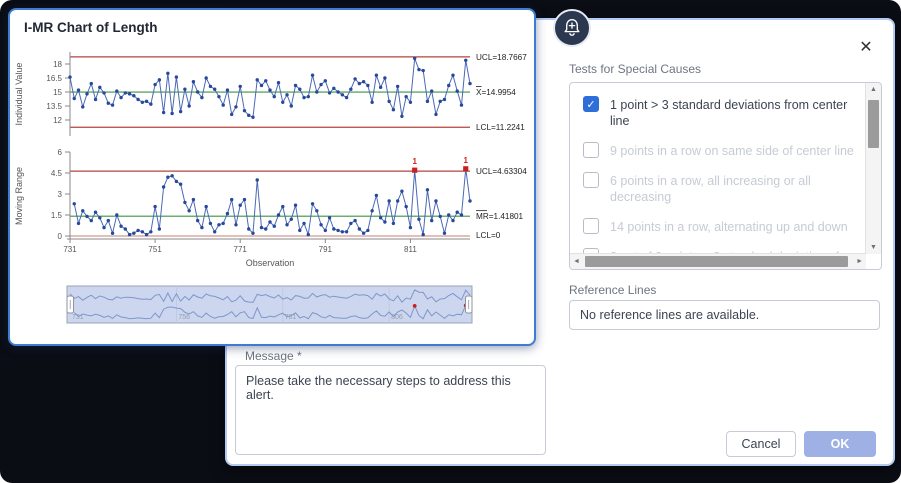  Describe the element at coordinates (500, 216) in the screenshot. I see `svg-text: MR=1.41801` at that location.